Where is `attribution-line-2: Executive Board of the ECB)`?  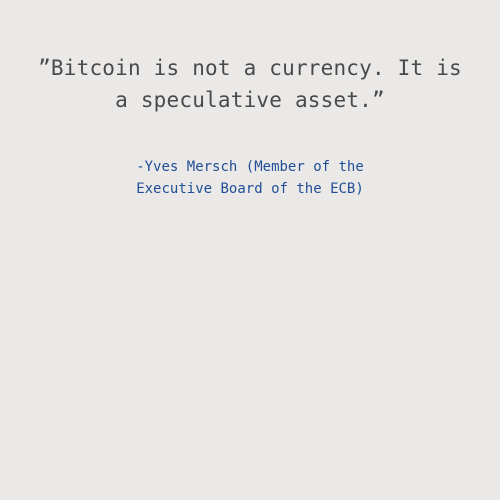
attribution-line-2: Executive Board of the ECB) is located at coordinates (250, 189).